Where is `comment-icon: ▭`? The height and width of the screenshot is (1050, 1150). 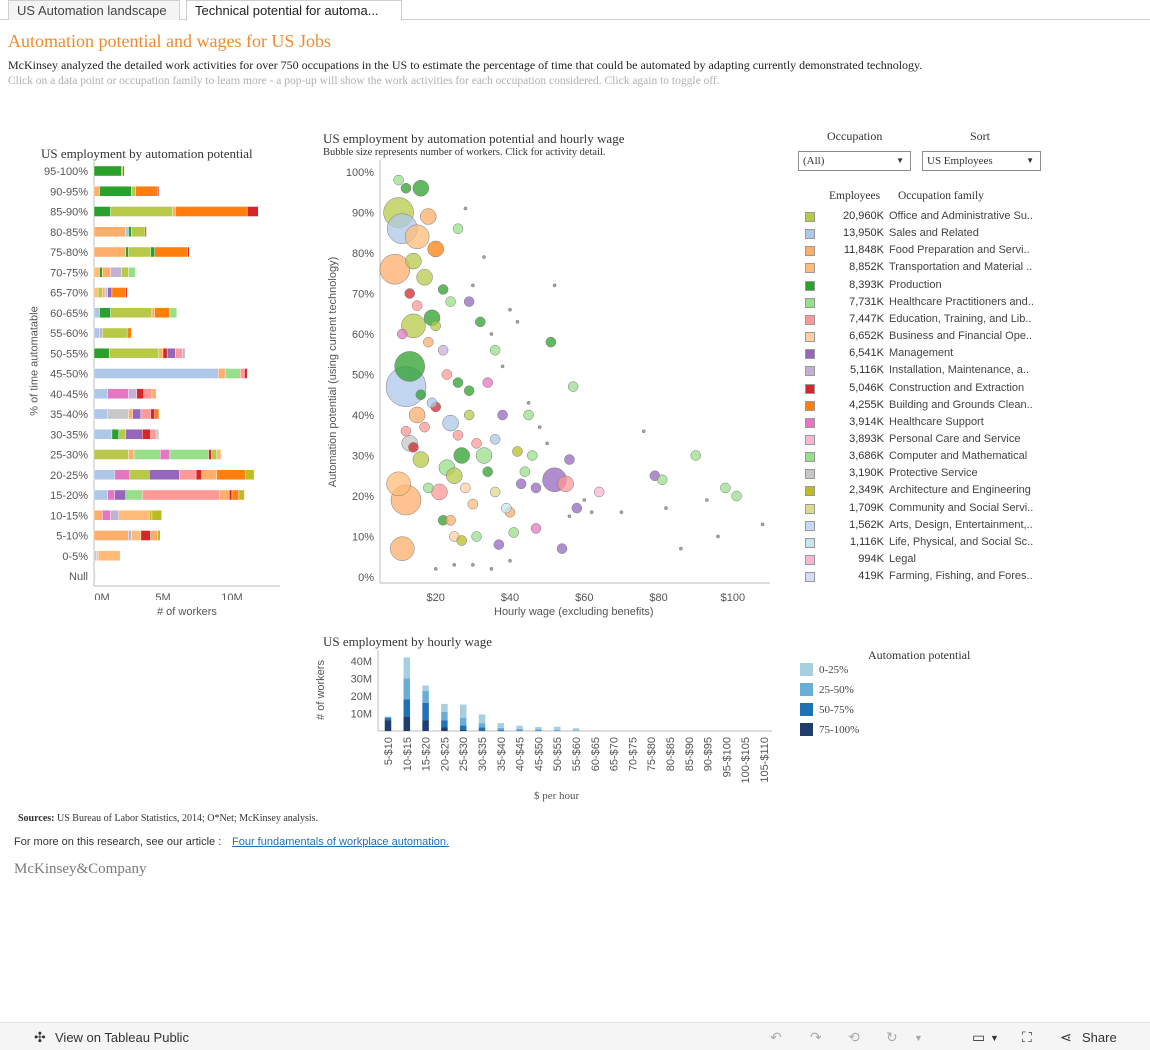 comment-icon: ▭ is located at coordinates (979, 1037).